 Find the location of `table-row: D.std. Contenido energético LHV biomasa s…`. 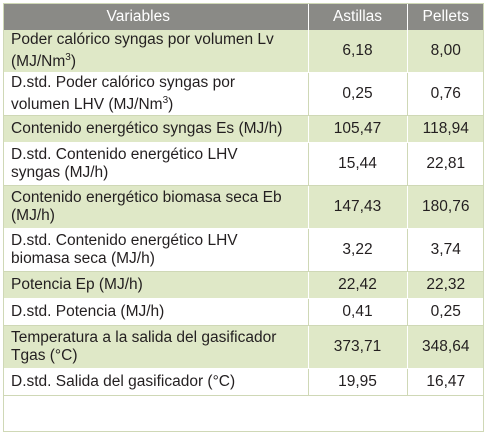

table-row: D.std. Contenido energético LHV biomasa s… is located at coordinates (243, 250).